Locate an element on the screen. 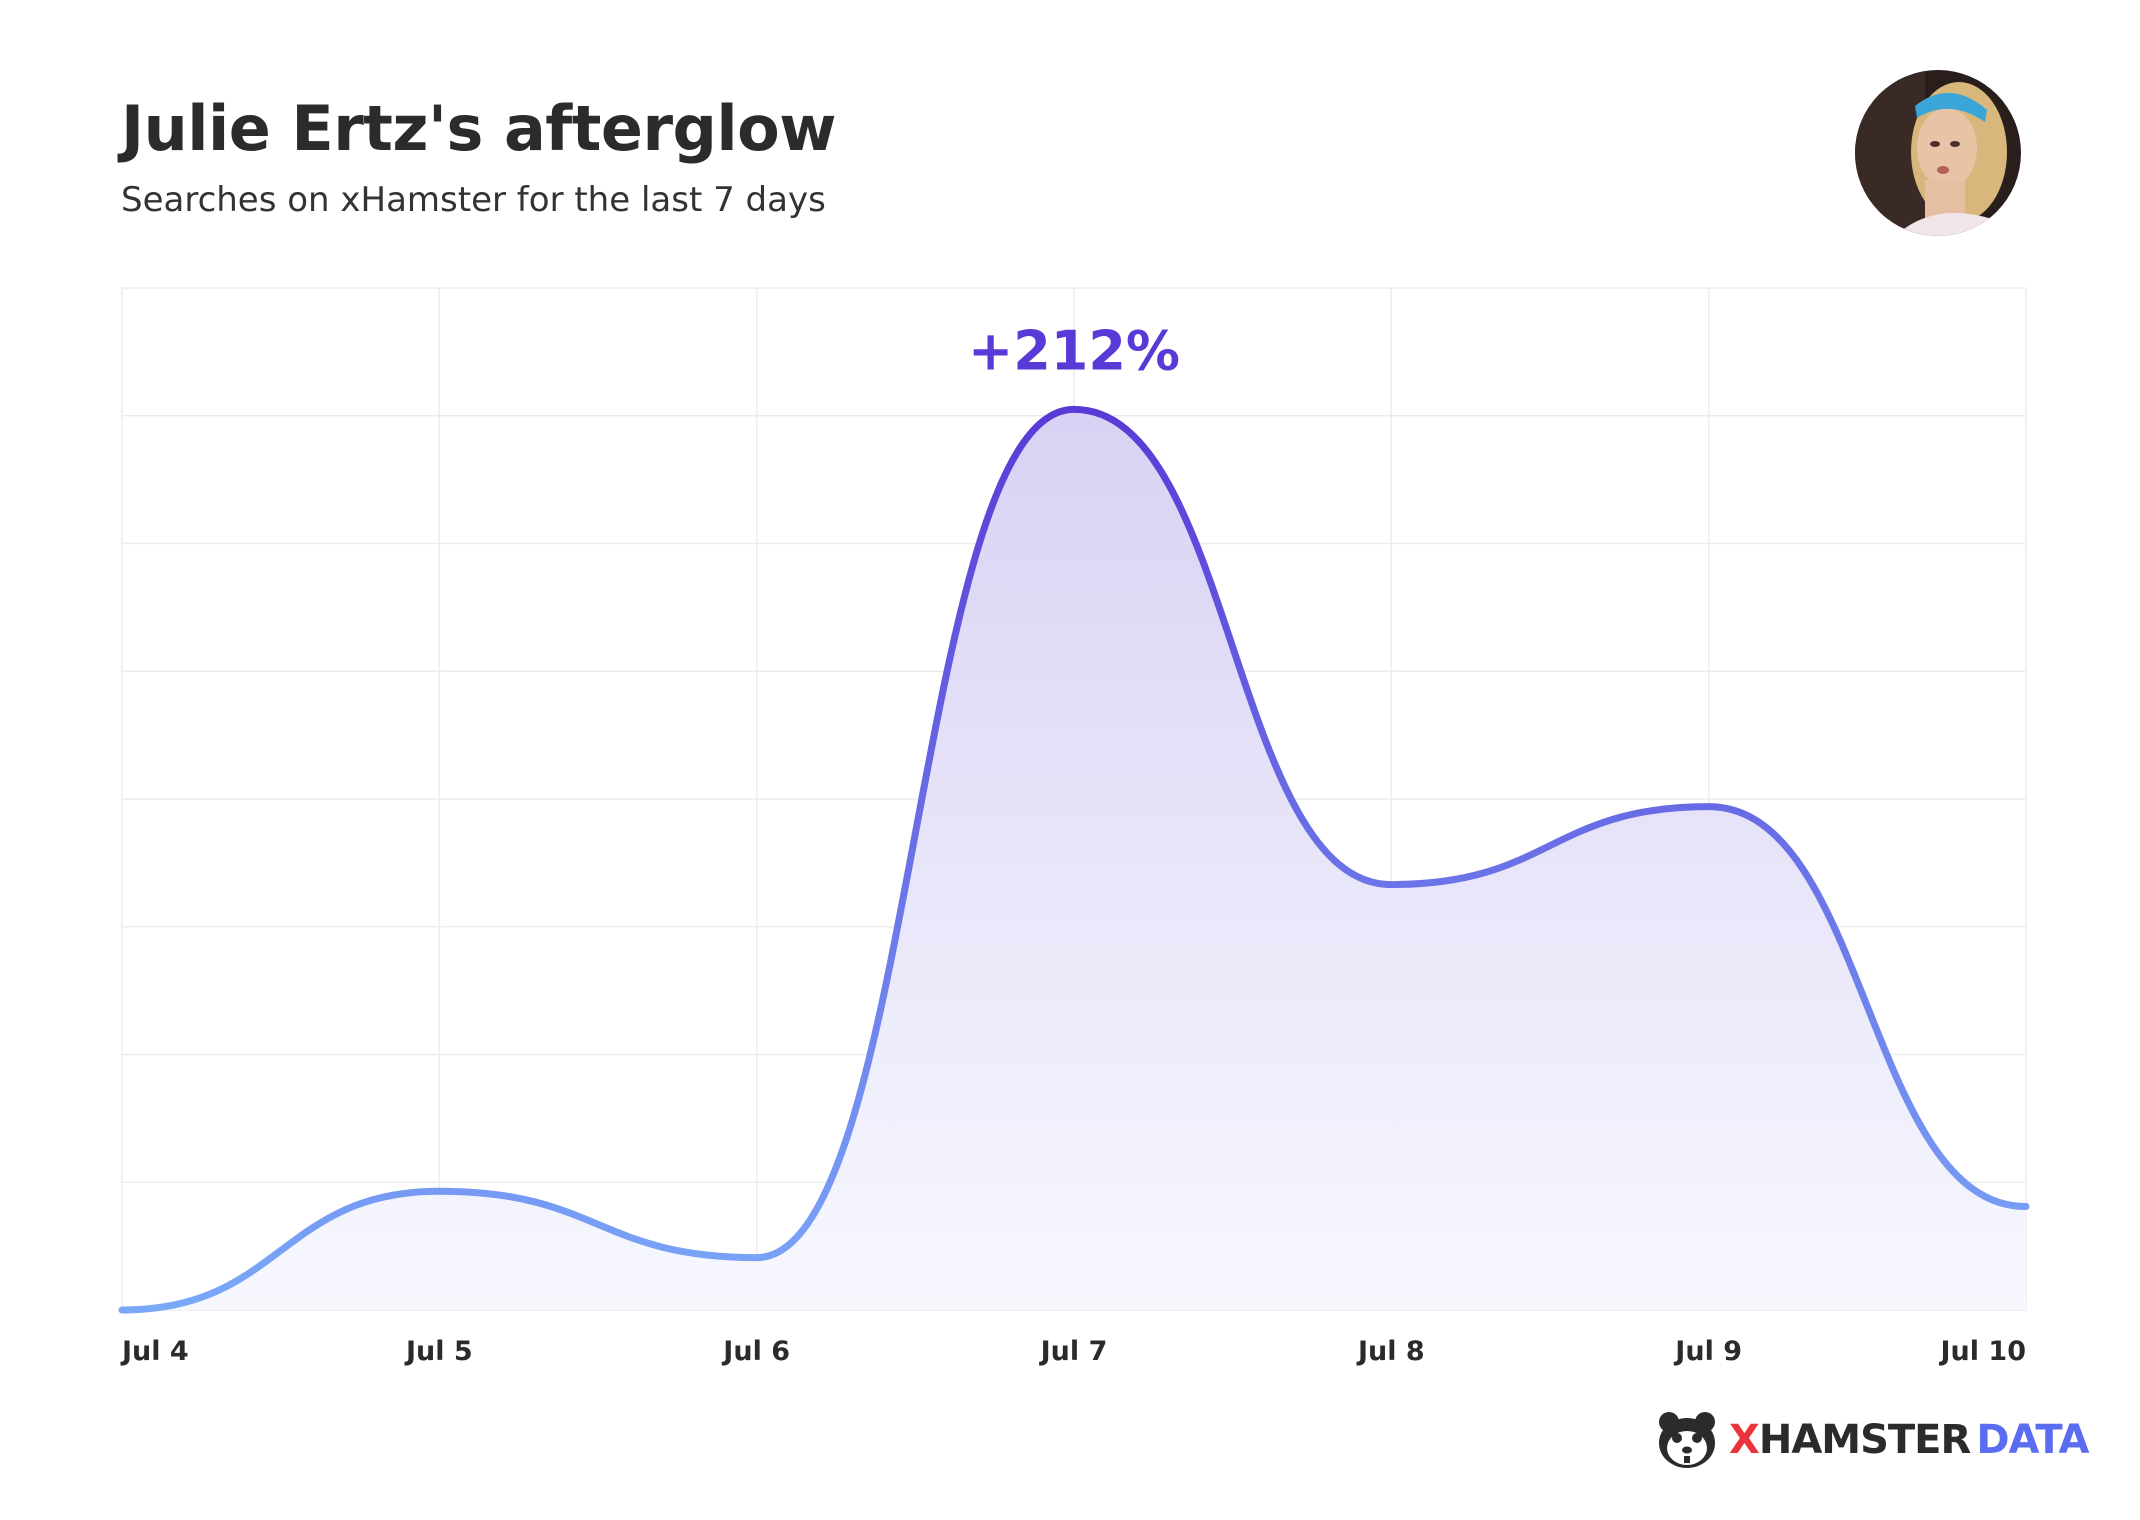 This screenshot has height=1520, width=2140. brand-x: X is located at coordinates (1744, 1440).